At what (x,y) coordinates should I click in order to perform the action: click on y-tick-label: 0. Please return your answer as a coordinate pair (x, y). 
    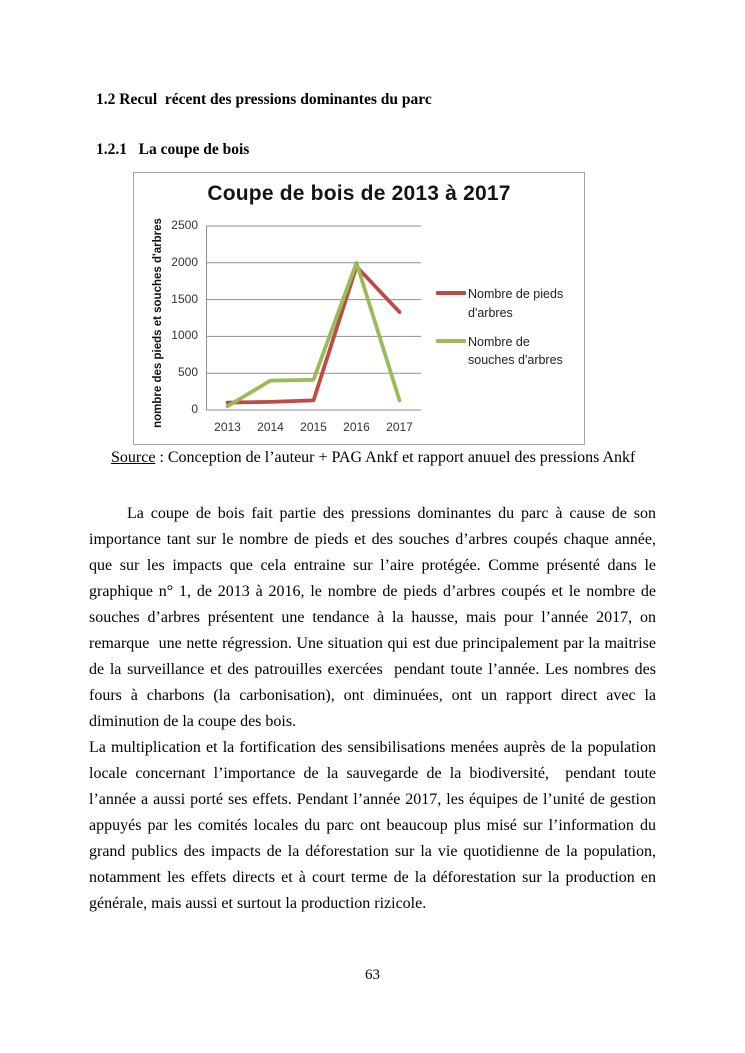
    Looking at the image, I should click on (194, 409).